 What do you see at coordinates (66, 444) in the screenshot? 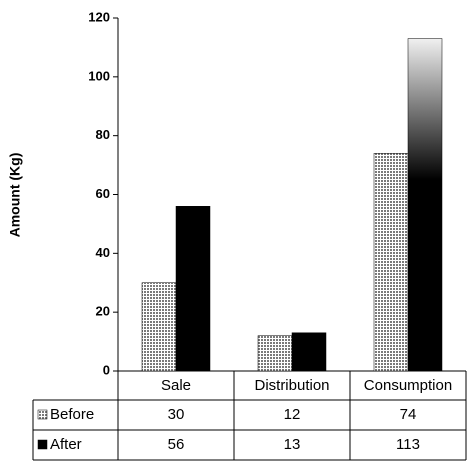
I see `legend-label: After` at bounding box center [66, 444].